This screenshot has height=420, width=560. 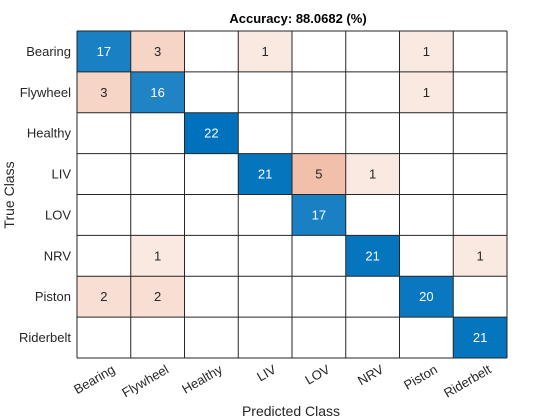 I want to click on cell-value-label: 20, so click(x=426, y=296).